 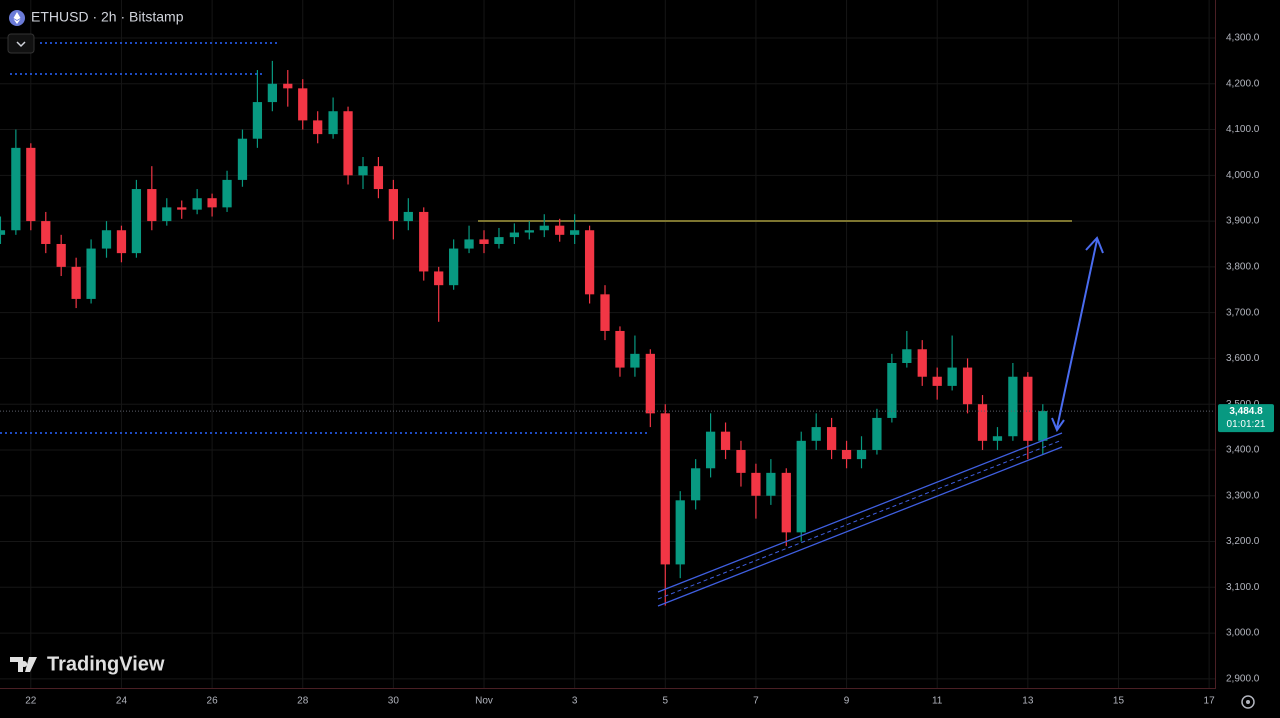 What do you see at coordinates (23, 664) in the screenshot?
I see `logo-icon` at bounding box center [23, 664].